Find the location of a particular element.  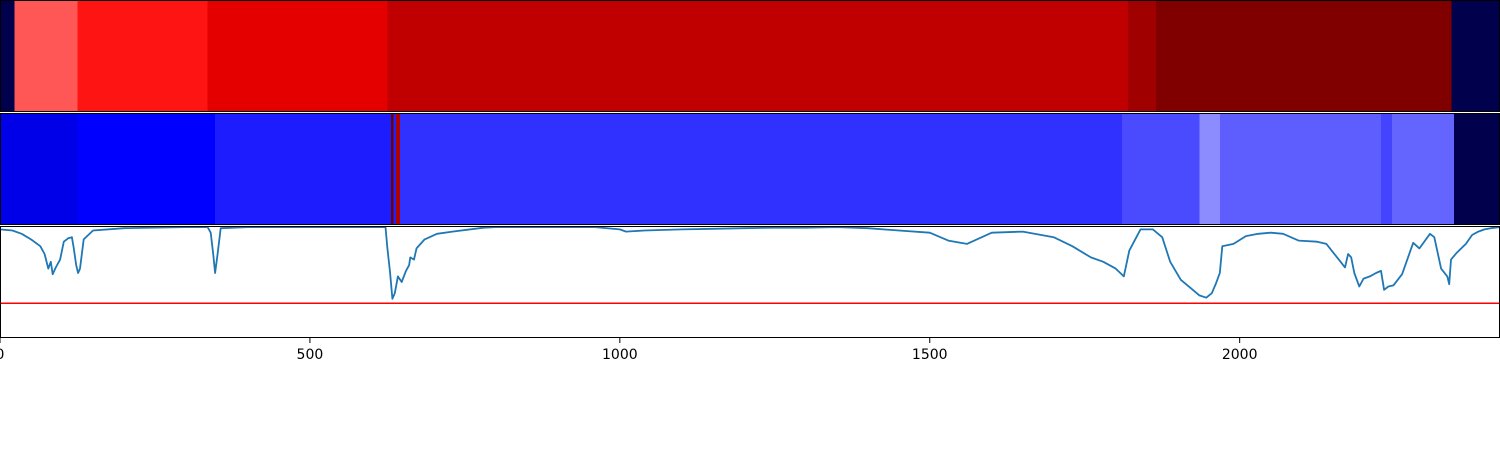

x-axis: 0 500 1000 1500 2000 is located at coordinates (628, 350).